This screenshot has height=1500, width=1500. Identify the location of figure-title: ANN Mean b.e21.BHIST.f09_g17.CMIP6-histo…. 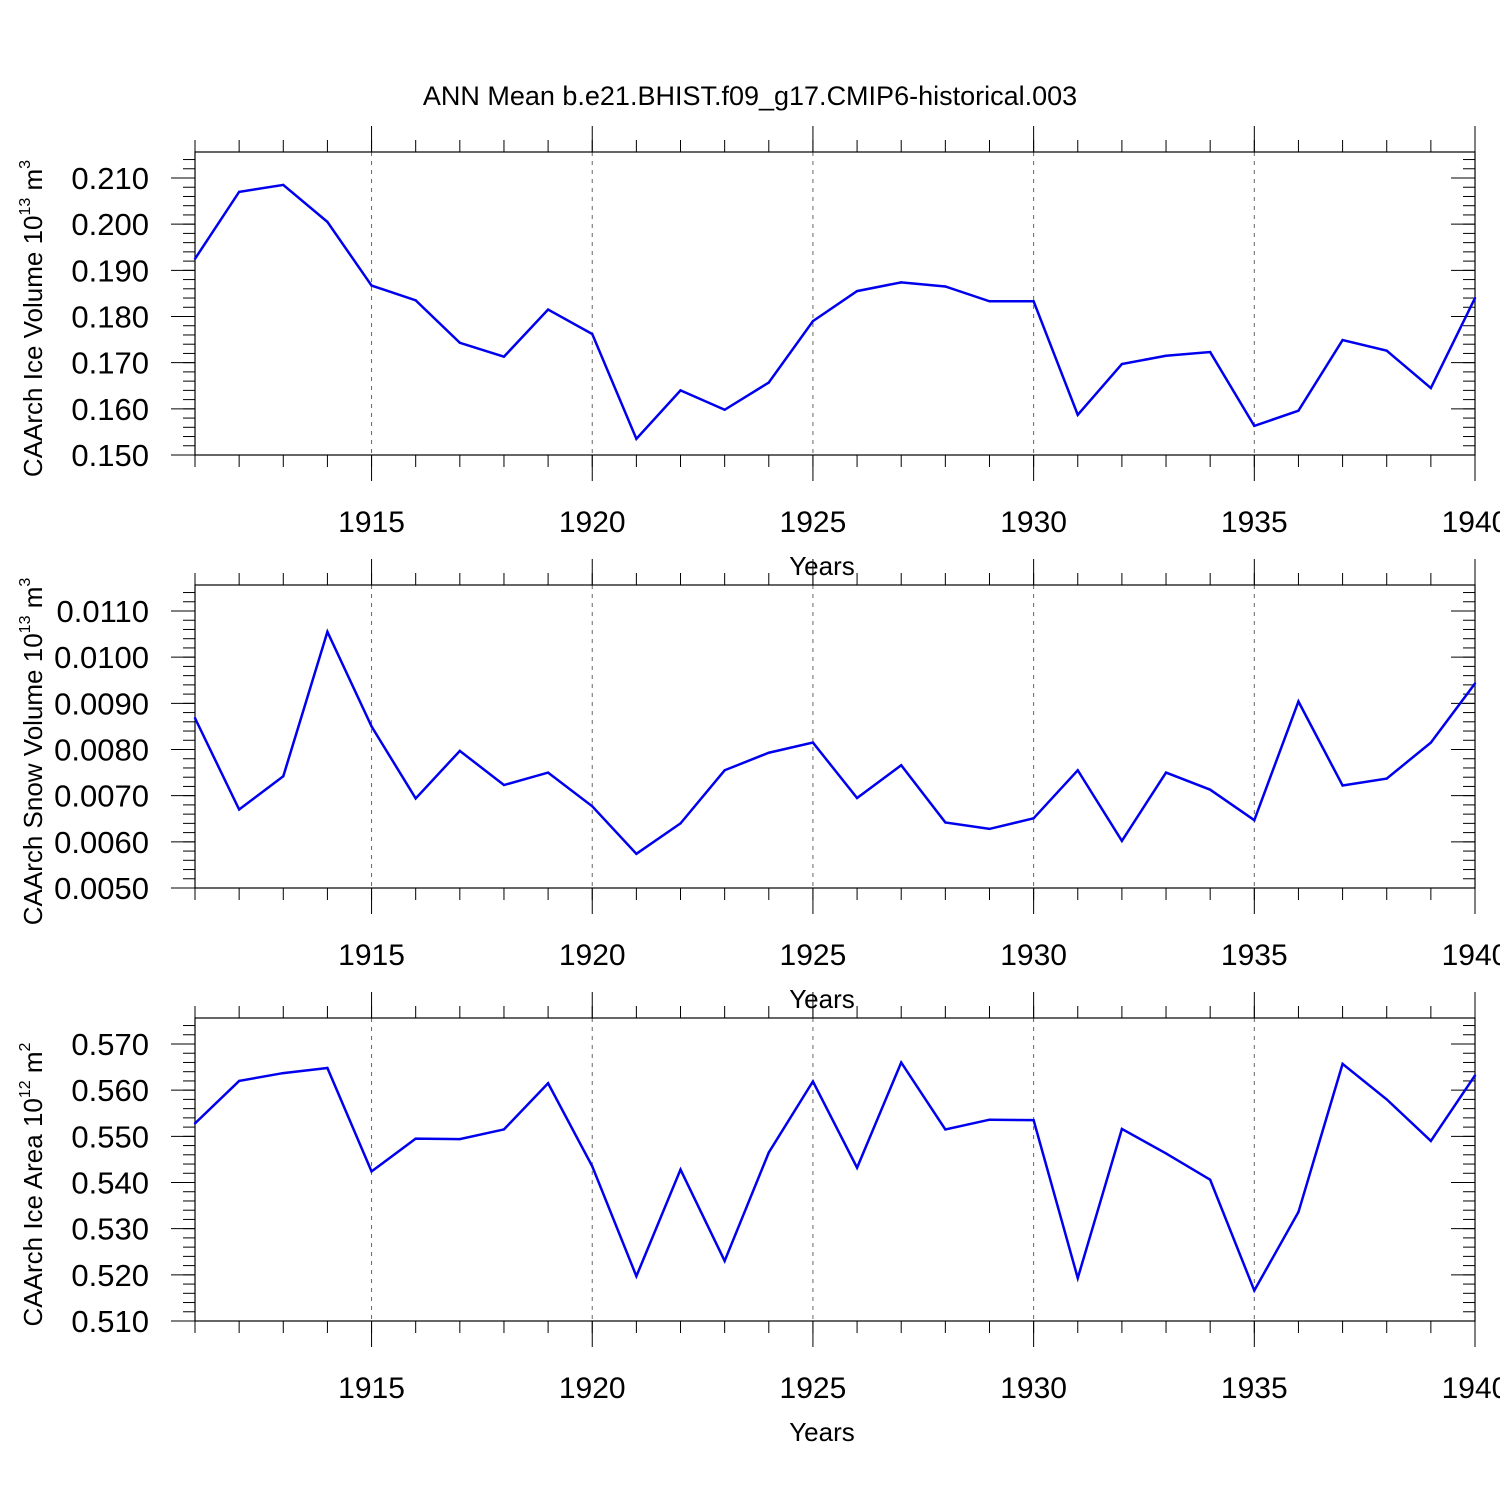
(750, 96).